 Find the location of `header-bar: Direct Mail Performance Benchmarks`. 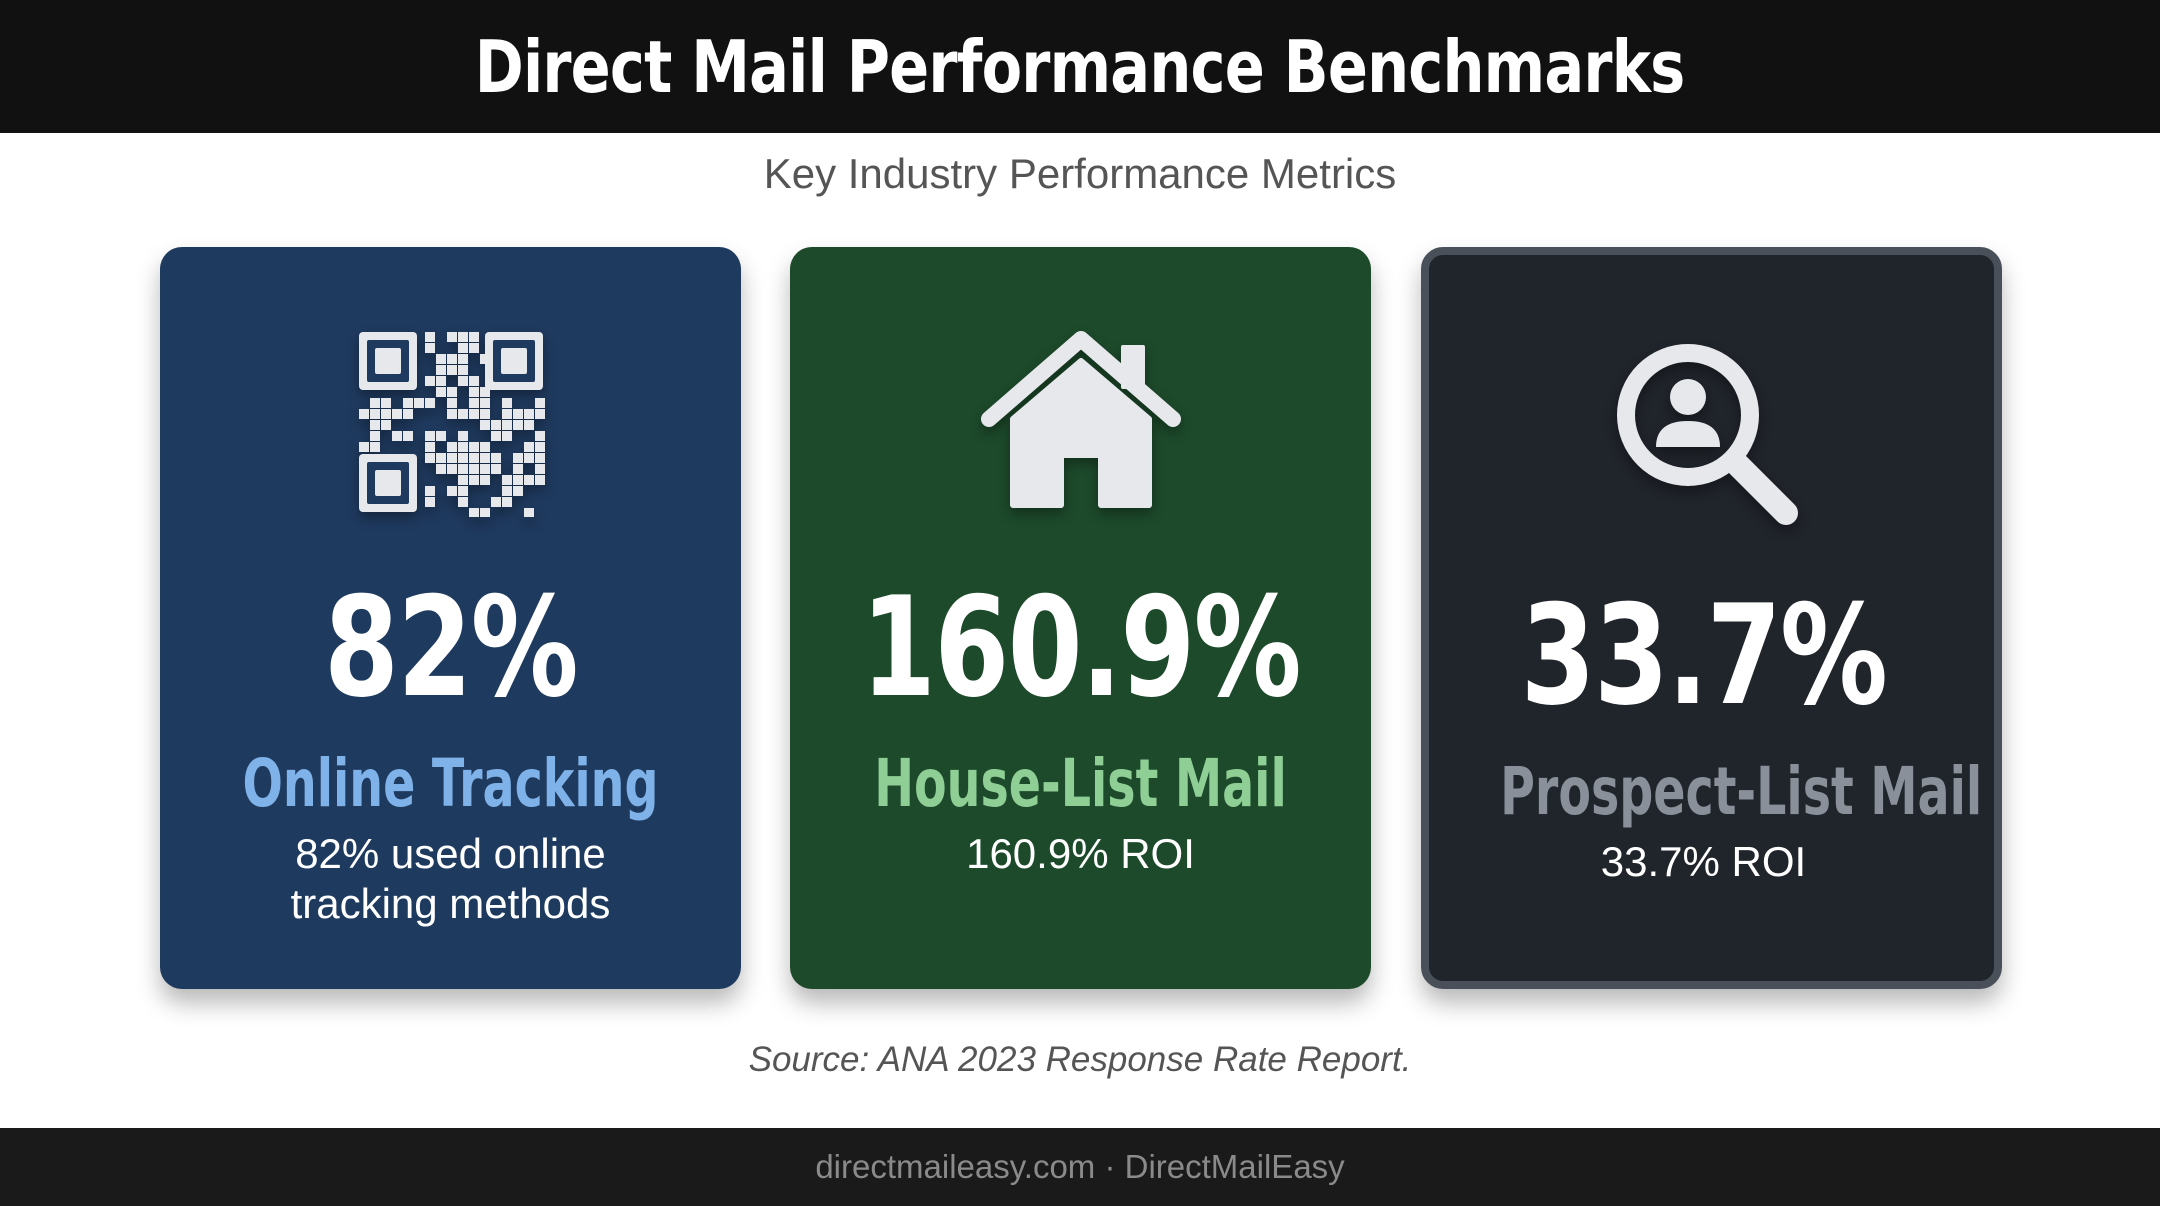

header-bar: Direct Mail Performance Benchmarks is located at coordinates (1080, 66).